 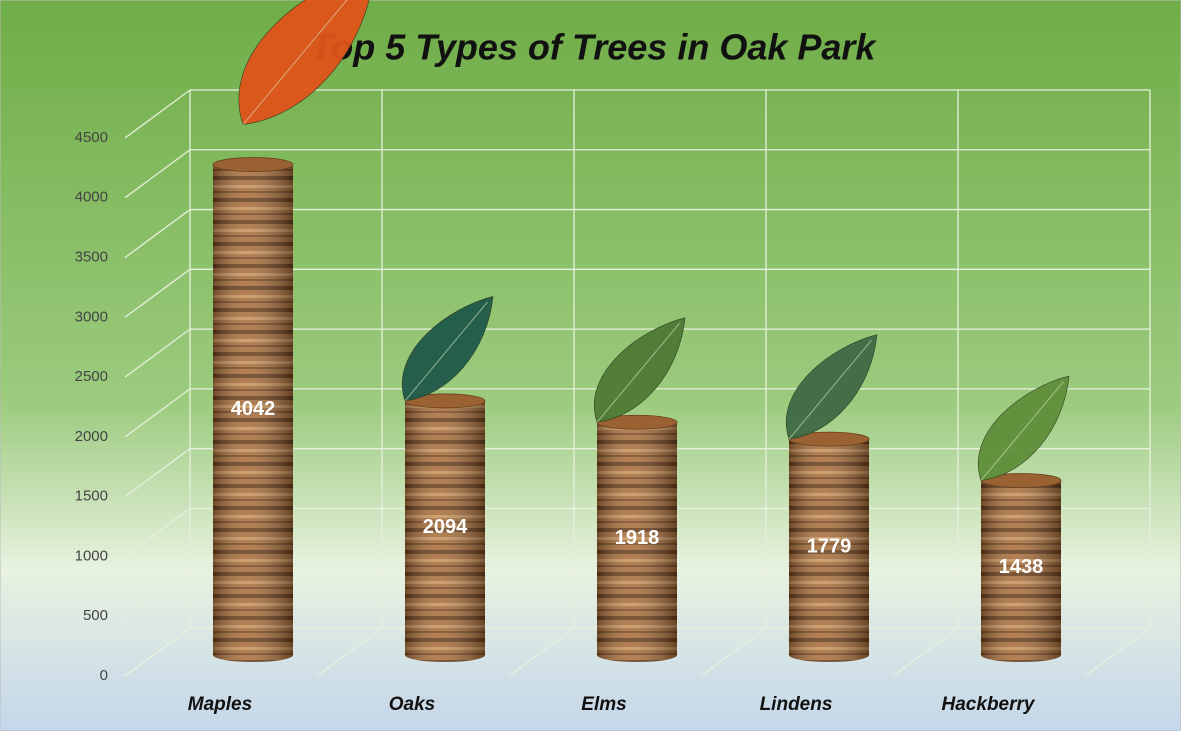 What do you see at coordinates (95, 615) in the screenshot?
I see `y-tick-label: 500` at bounding box center [95, 615].